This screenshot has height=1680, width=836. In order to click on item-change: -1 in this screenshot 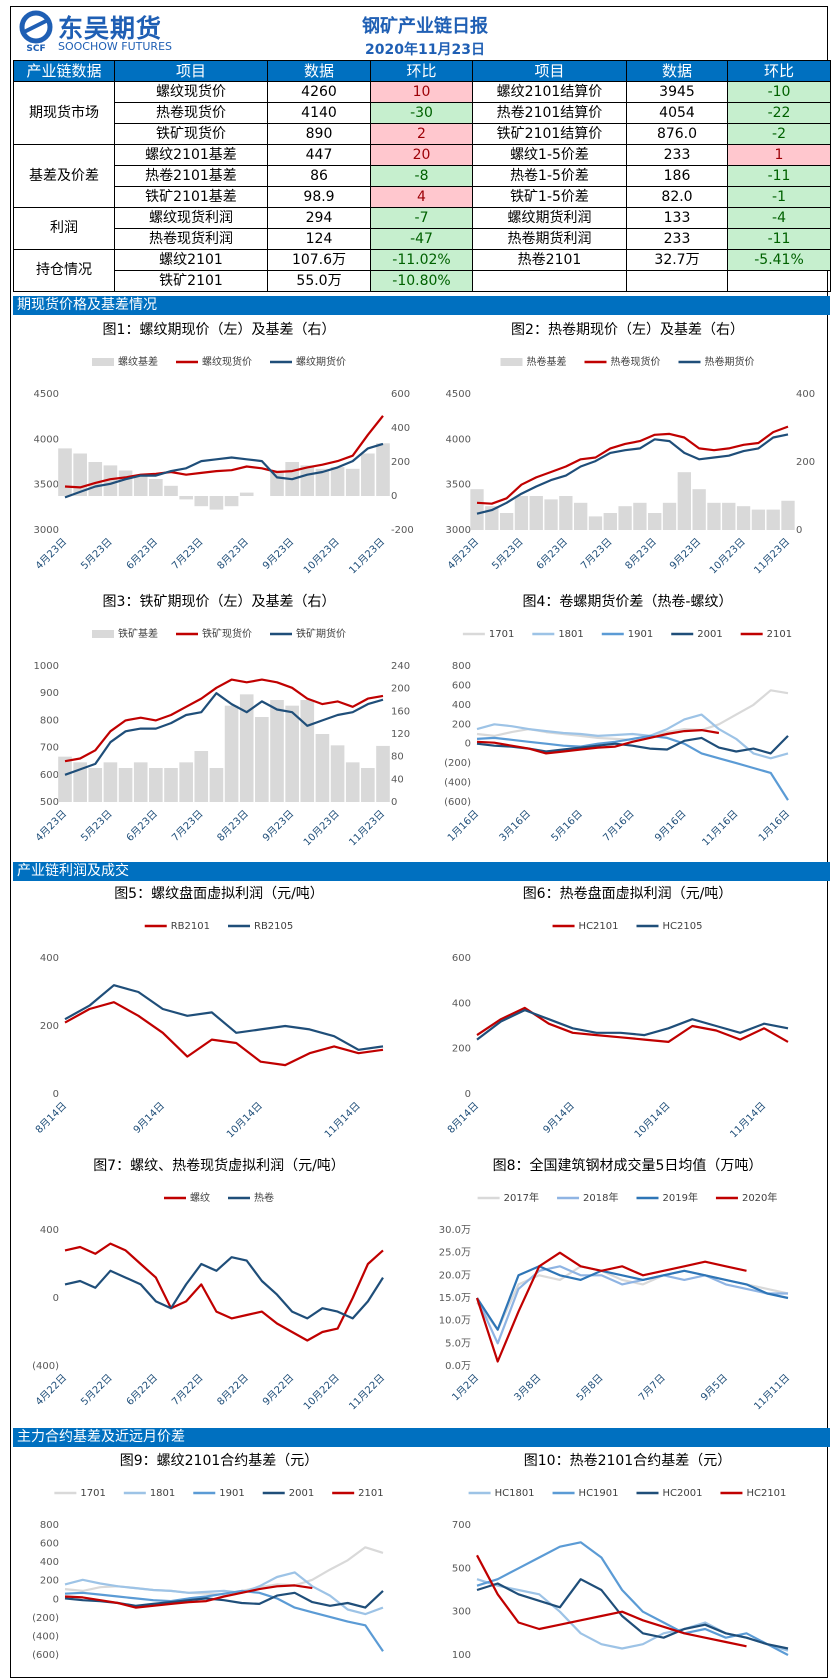, I will do `click(779, 197)`.